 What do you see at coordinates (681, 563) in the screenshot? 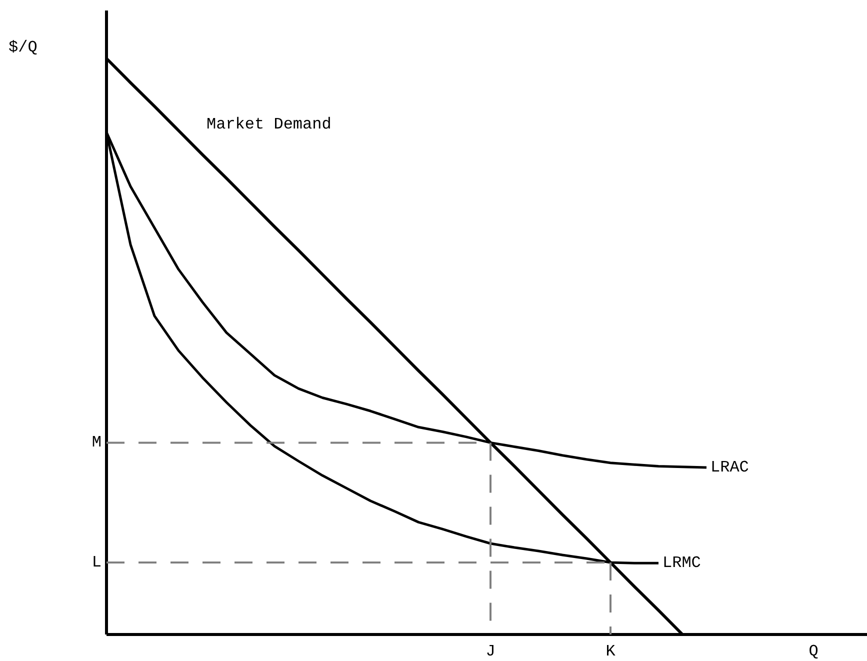
I see `series-label: LRMC` at bounding box center [681, 563].